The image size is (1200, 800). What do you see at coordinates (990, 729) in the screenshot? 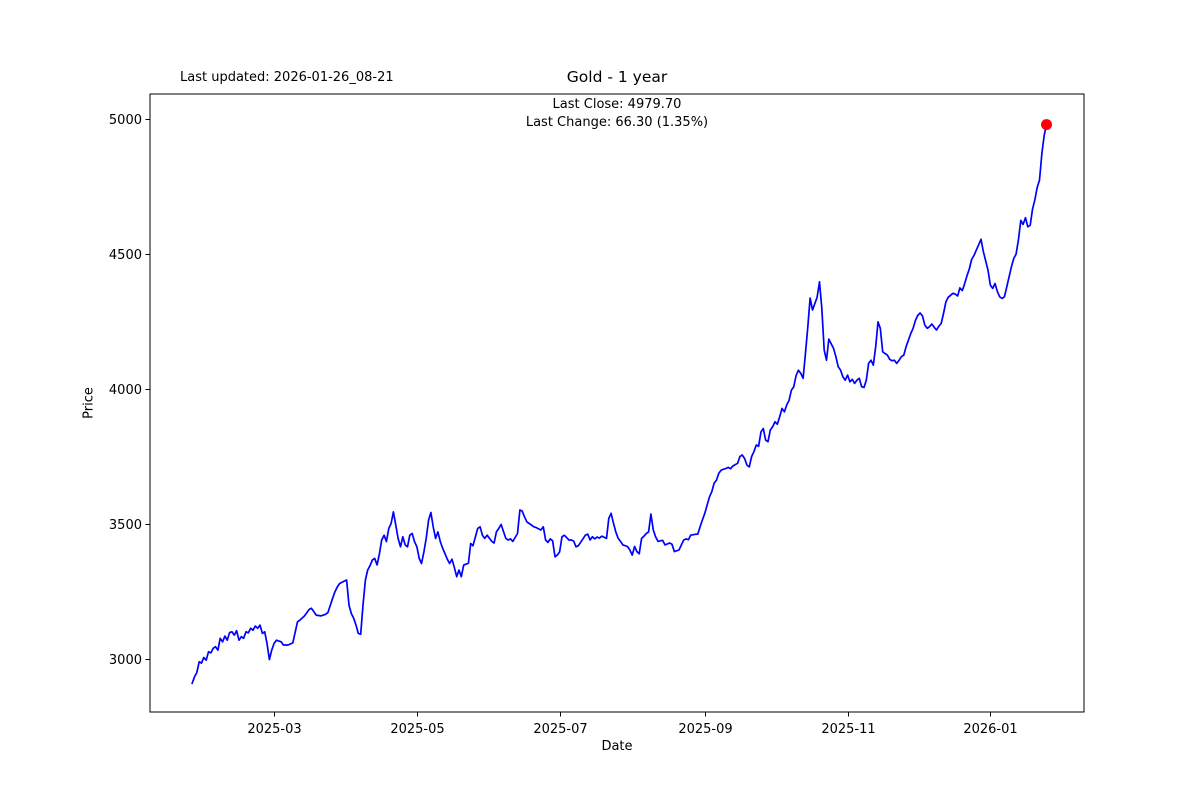
I see `x-tick-label: 2026-01` at bounding box center [990, 729].